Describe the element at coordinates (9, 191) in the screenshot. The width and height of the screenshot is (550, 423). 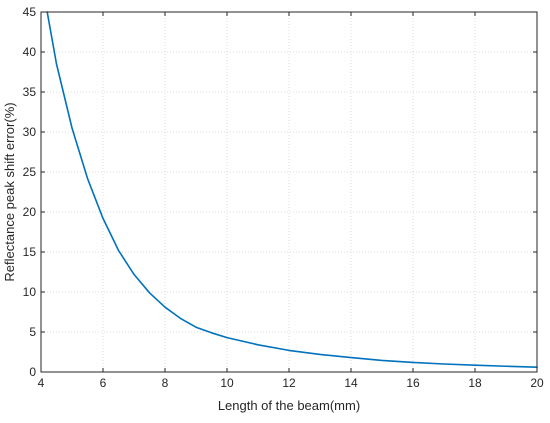
I see `y-axis-label: Reflectance peak shift error(%)` at that location.